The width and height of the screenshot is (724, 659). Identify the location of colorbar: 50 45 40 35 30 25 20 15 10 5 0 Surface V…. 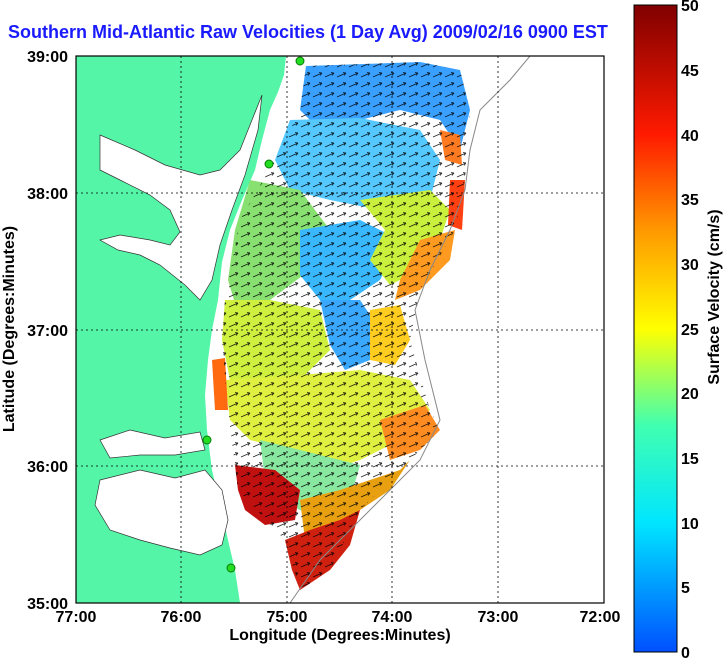
(678, 329).